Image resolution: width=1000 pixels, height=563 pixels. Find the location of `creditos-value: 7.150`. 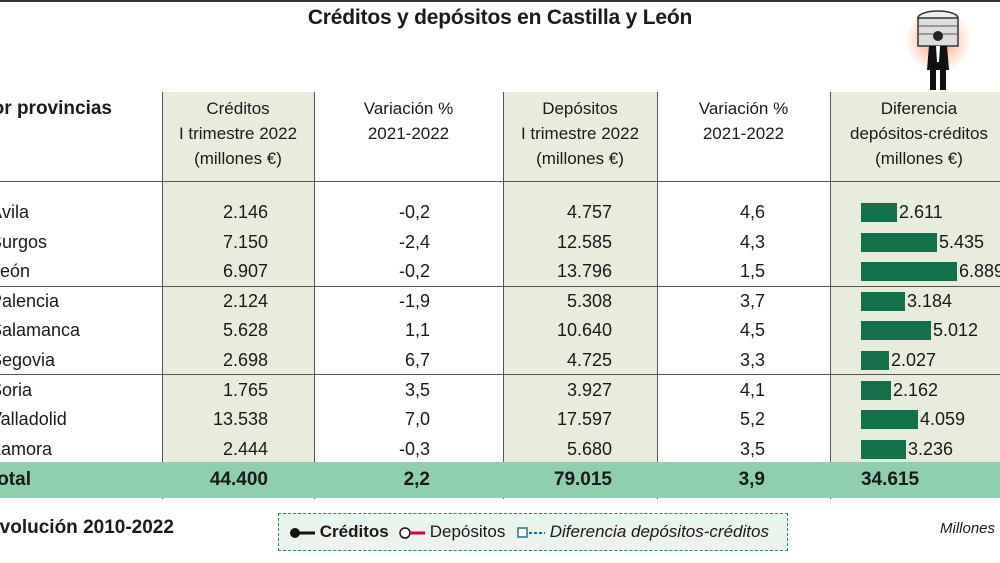

creditos-value: 7.150 is located at coordinates (245, 242).